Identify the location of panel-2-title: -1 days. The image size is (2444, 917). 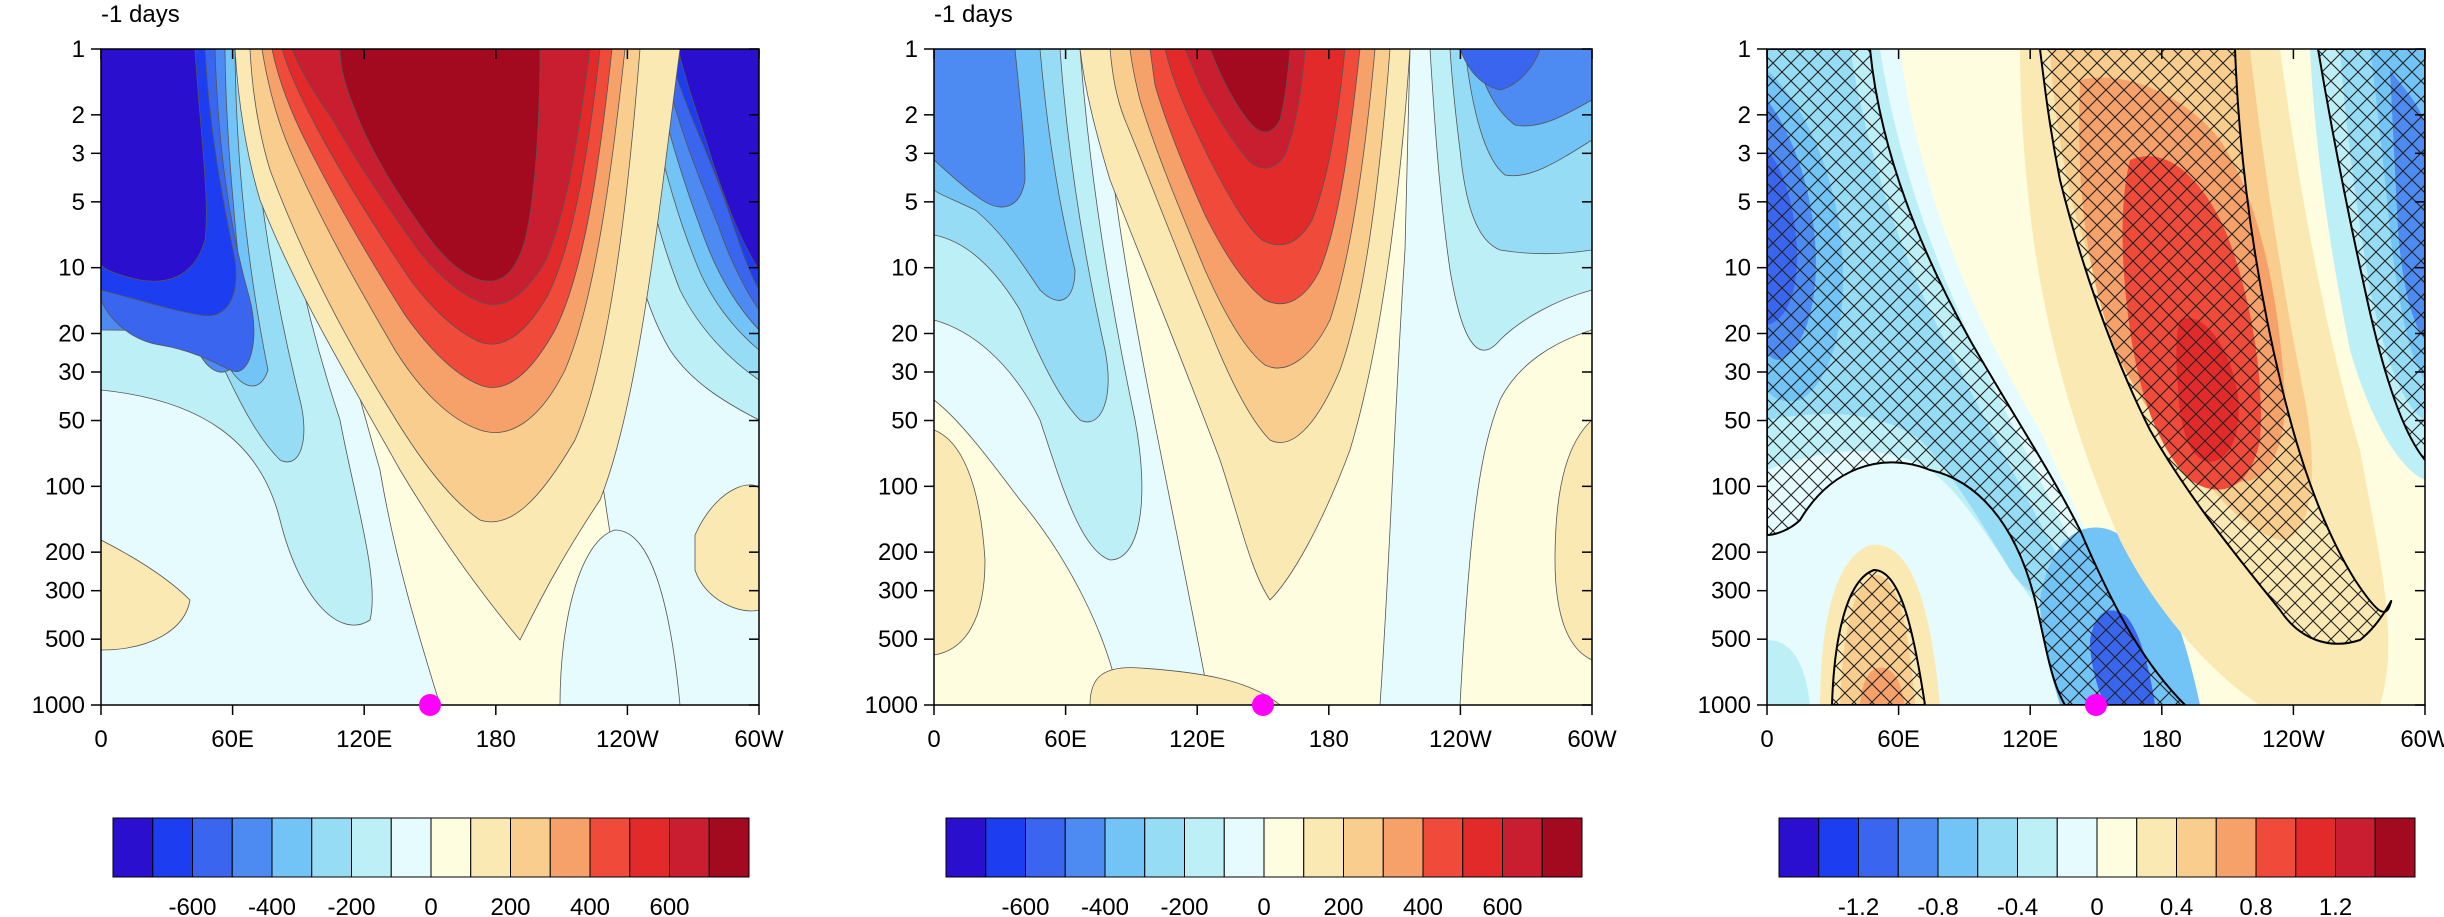
(973, 14).